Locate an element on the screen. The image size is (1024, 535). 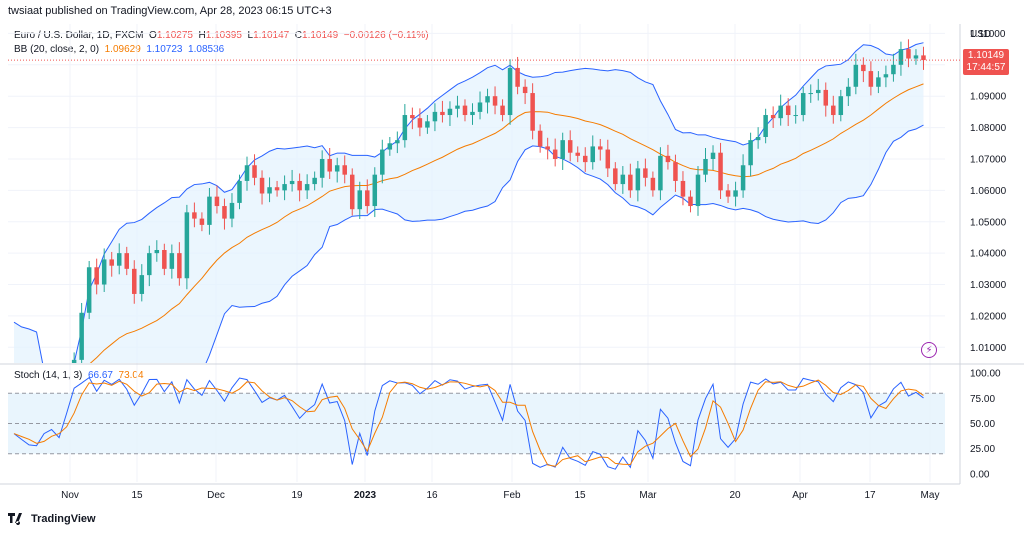
footer: TradingView is located at coordinates (52, 519).